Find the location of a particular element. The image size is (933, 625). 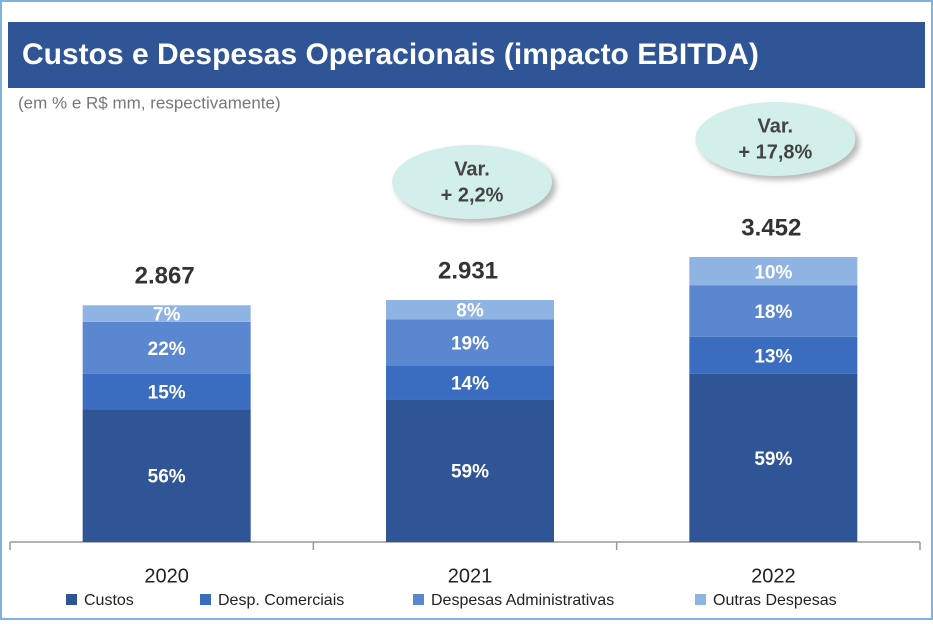

legend-label: Despesas Administrativas is located at coordinates (522, 600).